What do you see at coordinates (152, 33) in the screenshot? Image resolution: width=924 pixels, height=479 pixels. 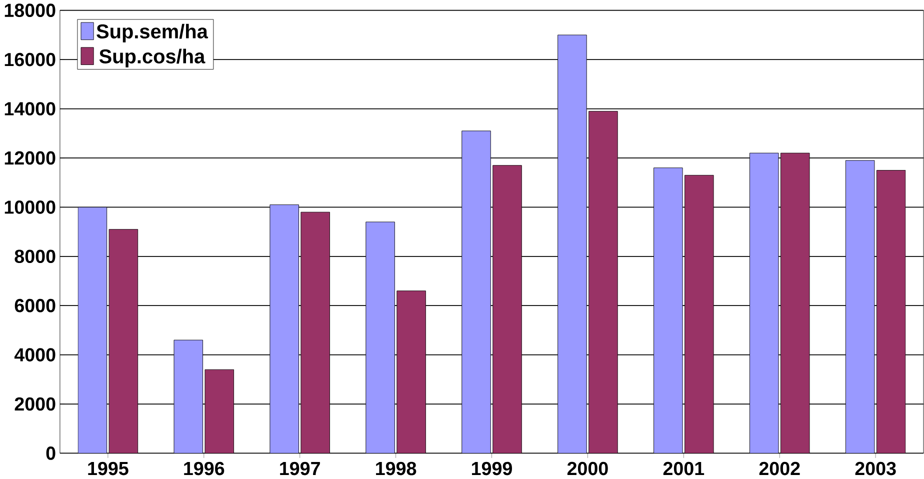 I see `legend-label: Sup.sem/ha` at bounding box center [152, 33].